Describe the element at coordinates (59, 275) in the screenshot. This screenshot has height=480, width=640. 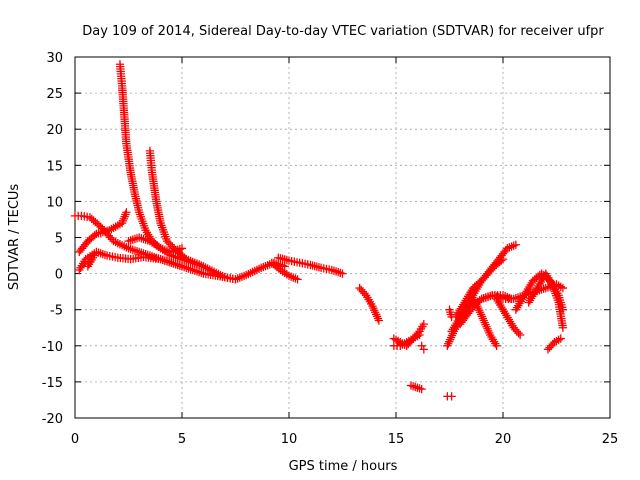
I see `y-tick-label: 0` at that location.